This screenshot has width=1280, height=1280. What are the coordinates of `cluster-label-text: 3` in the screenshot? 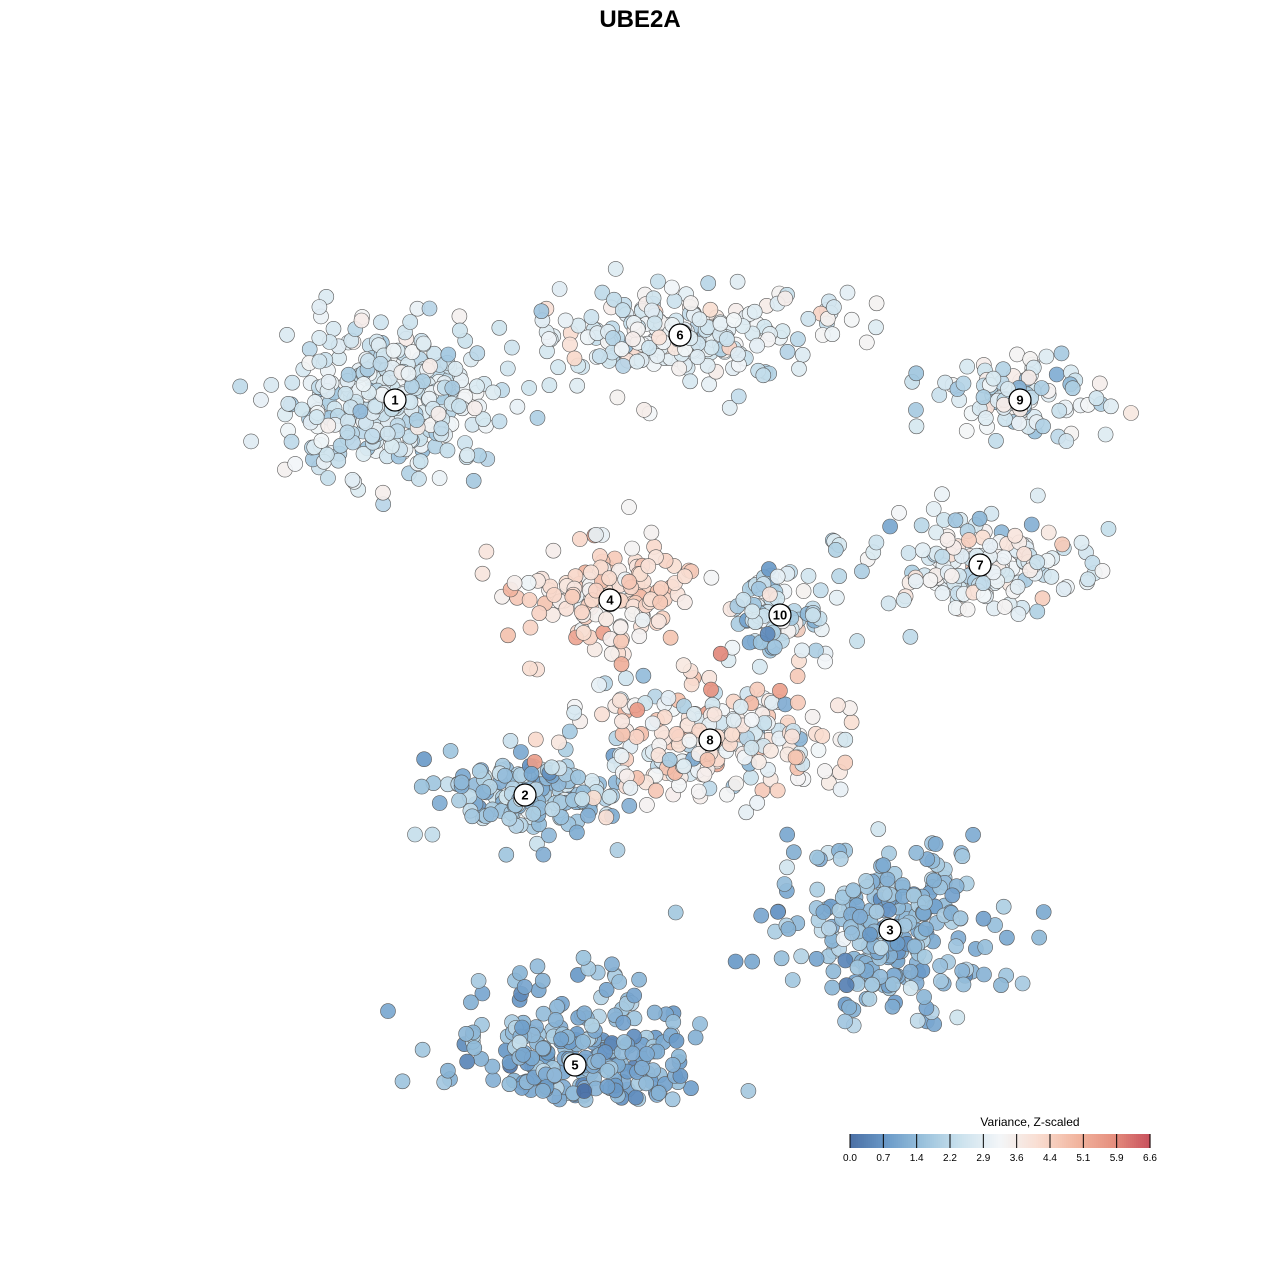 It's located at (889, 930).